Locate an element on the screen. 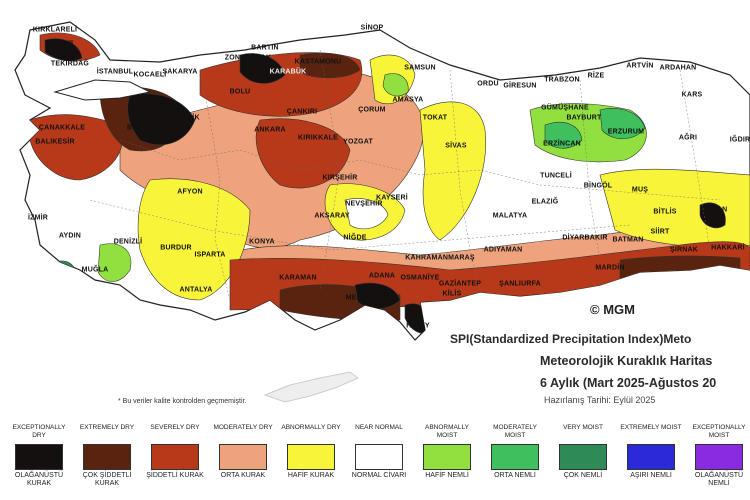  city-label: ANKARA is located at coordinates (270, 130).